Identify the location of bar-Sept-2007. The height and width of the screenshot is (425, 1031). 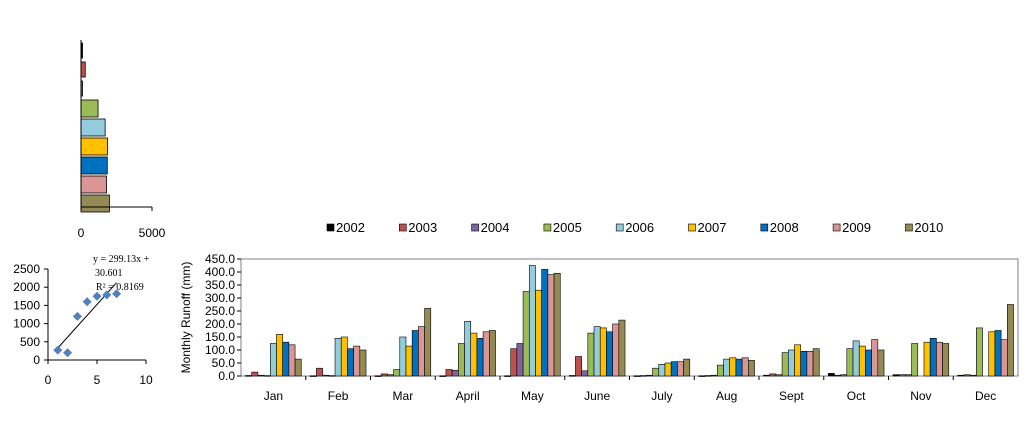
(797, 360).